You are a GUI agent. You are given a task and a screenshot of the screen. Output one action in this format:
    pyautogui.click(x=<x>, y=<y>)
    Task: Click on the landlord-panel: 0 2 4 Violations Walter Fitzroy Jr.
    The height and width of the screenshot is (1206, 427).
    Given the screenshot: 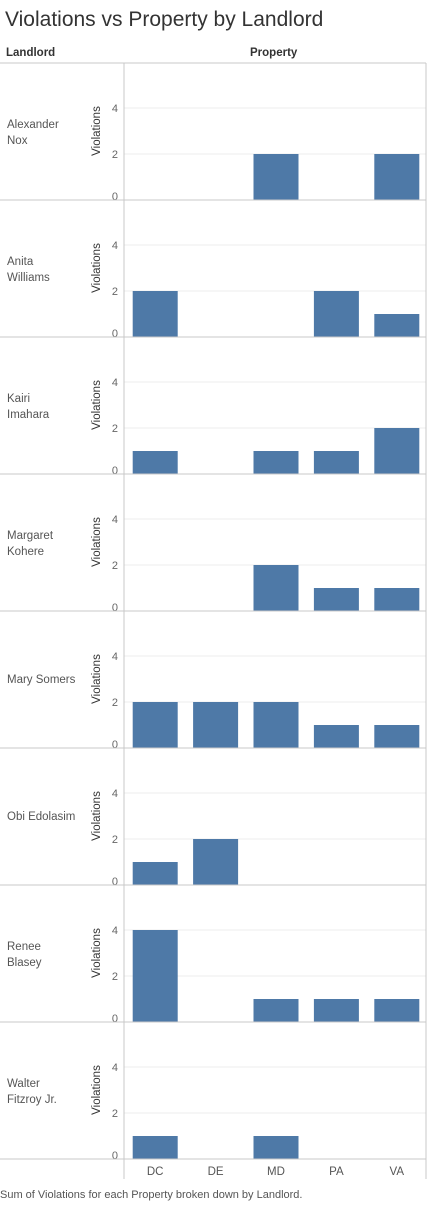 What is the action you would take?
    pyautogui.click(x=213, y=1112)
    